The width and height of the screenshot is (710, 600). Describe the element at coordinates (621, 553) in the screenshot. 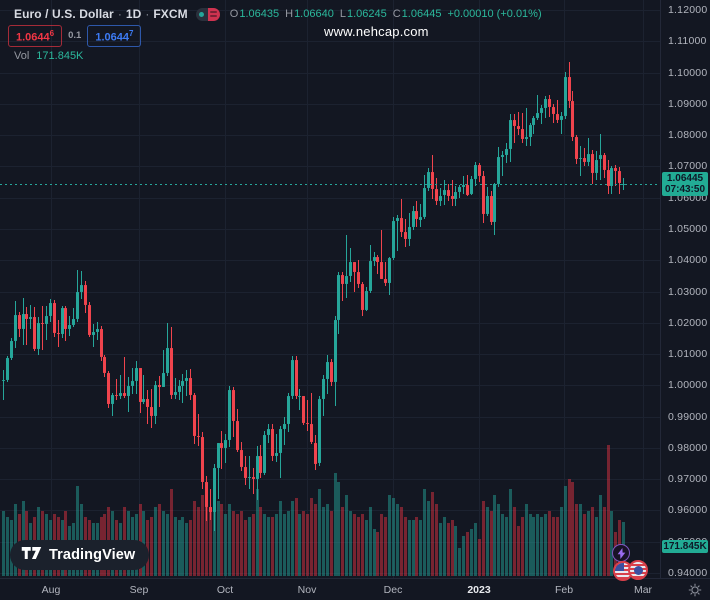

I see `lightning-event-icon` at that location.